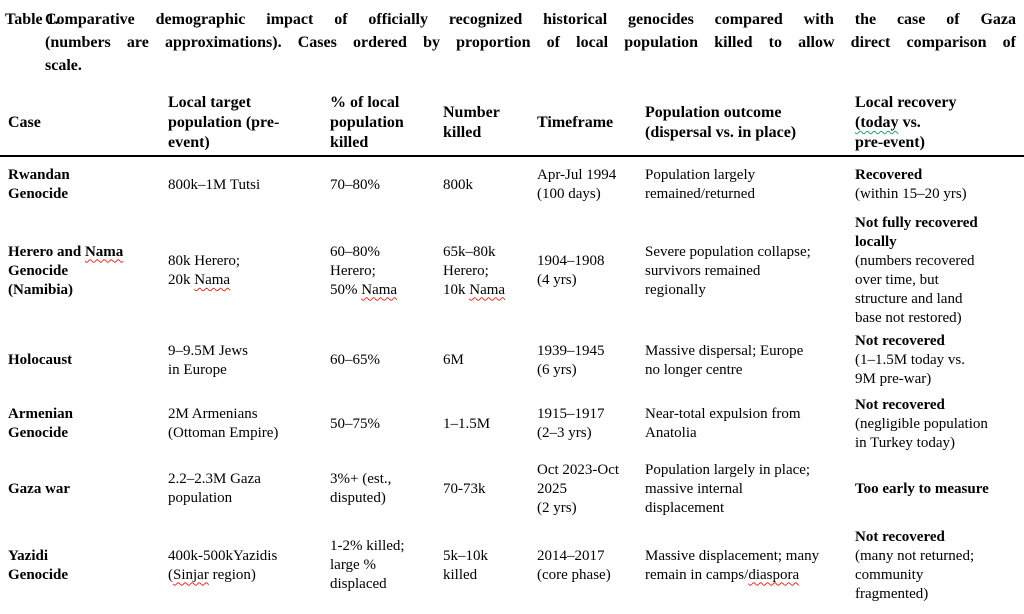  I want to click on col-header-case: Case, so click(80, 124).